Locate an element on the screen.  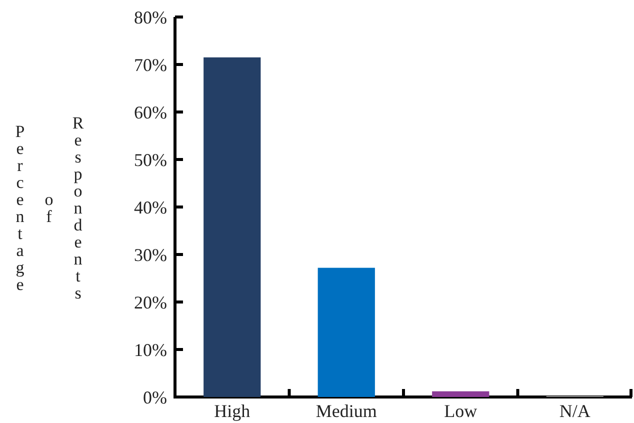
y-tick-label: 20% is located at coordinates (150, 302).